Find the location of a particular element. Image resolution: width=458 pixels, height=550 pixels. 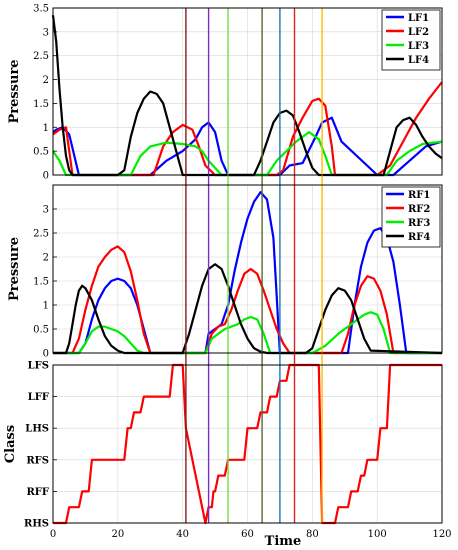

x-axis-label: Time is located at coordinates (283, 541).